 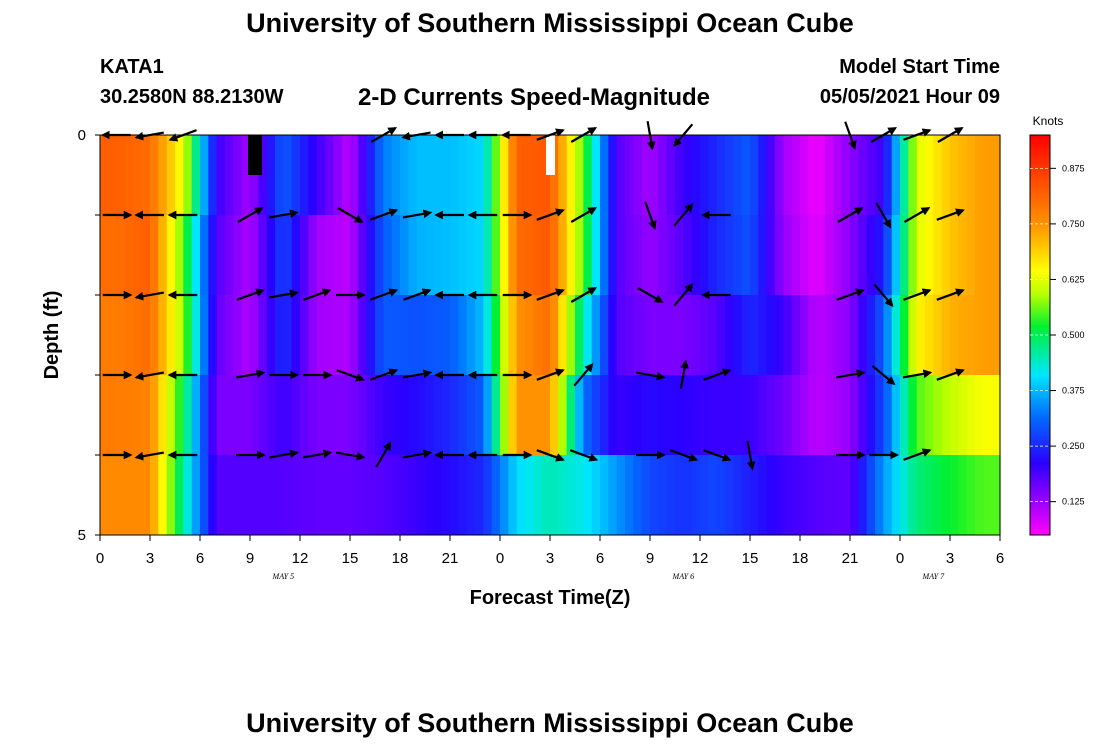 What do you see at coordinates (82, 135) in the screenshot?
I see `y-tick-label: 0` at bounding box center [82, 135].